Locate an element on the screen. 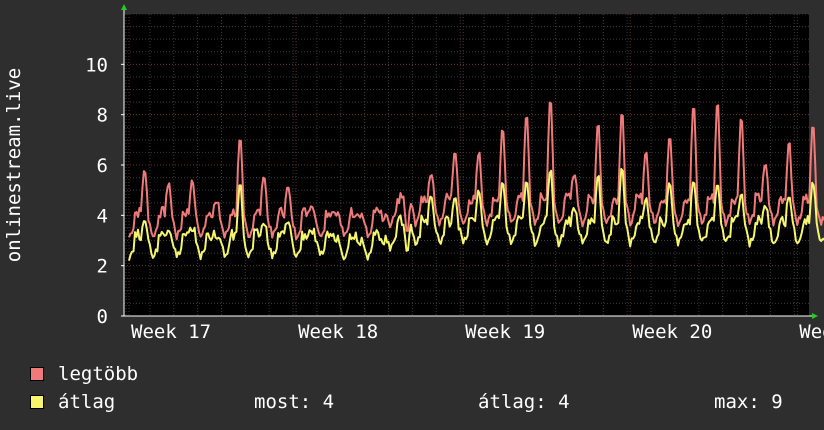  legend-item-max: legtöbb is located at coordinates (84, 374).